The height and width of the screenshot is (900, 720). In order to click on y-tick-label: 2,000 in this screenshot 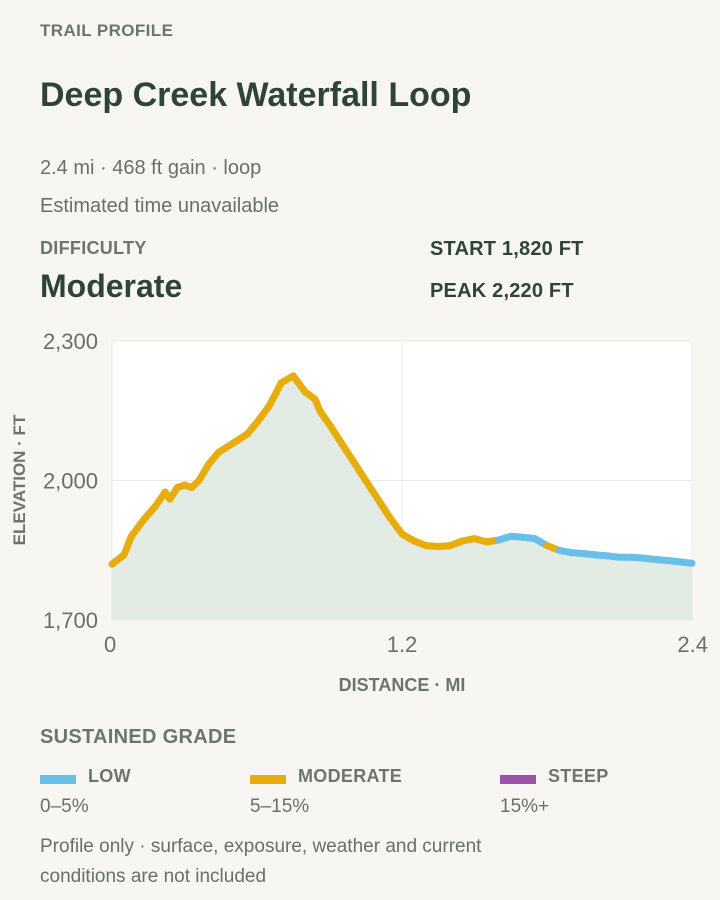, I will do `click(70, 481)`.